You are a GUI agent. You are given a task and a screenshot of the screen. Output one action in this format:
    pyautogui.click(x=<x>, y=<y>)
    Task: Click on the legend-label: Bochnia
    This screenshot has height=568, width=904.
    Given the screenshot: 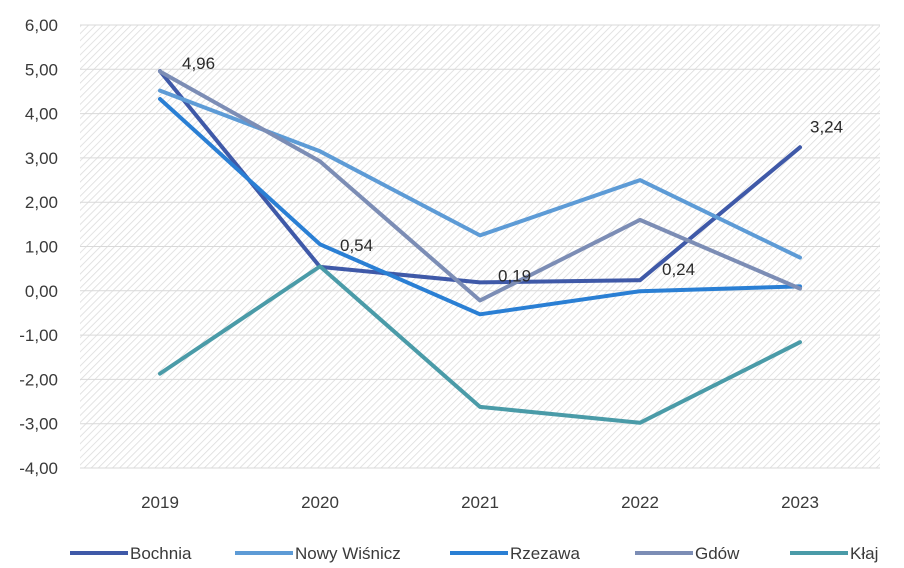 What is the action you would take?
    pyautogui.click(x=161, y=553)
    